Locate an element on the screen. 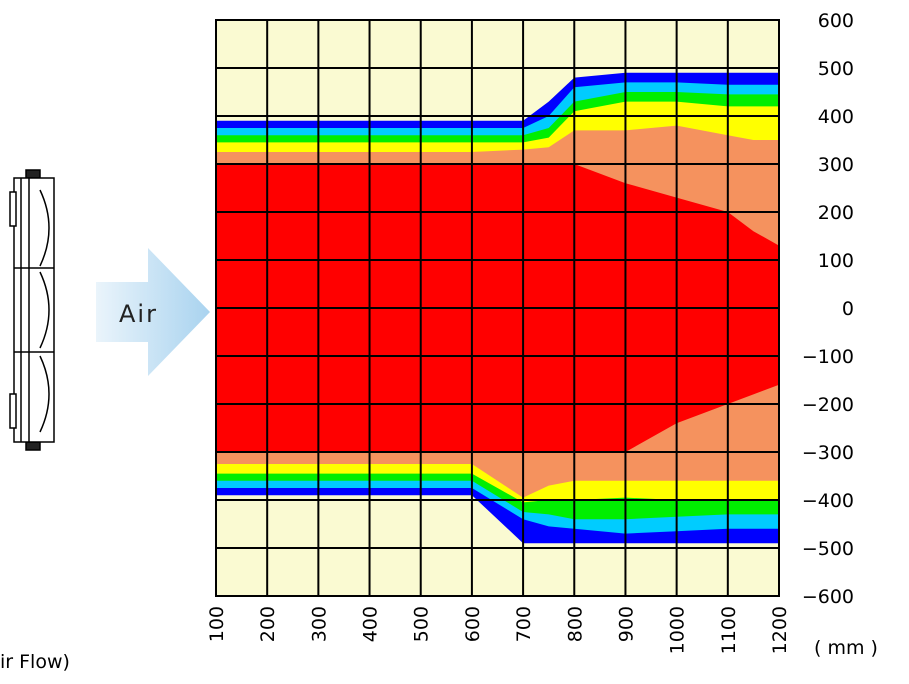 The width and height of the screenshot is (909, 684). air-label: Air is located at coordinates (138, 314).